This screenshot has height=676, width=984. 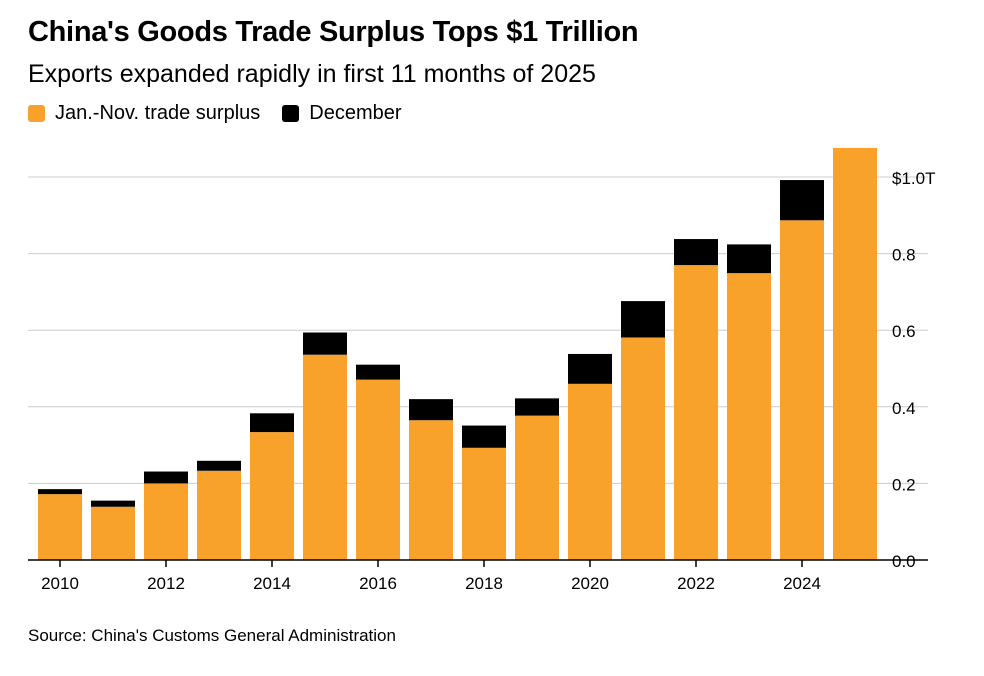 I want to click on legend: Jan.-Nov. trade surplus December, so click(x=226, y=113).